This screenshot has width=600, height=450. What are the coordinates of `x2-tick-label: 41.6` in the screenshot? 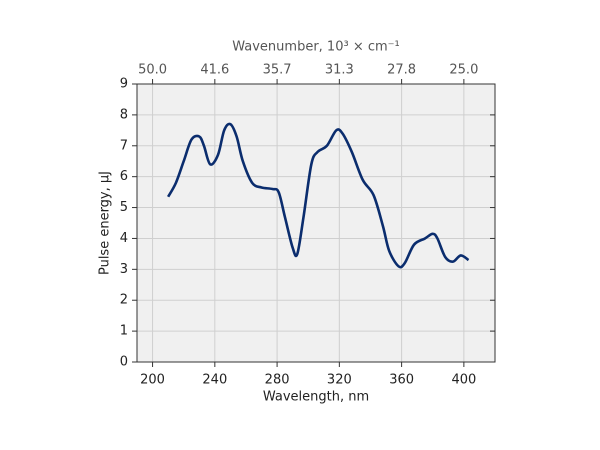 It's located at (214, 70).